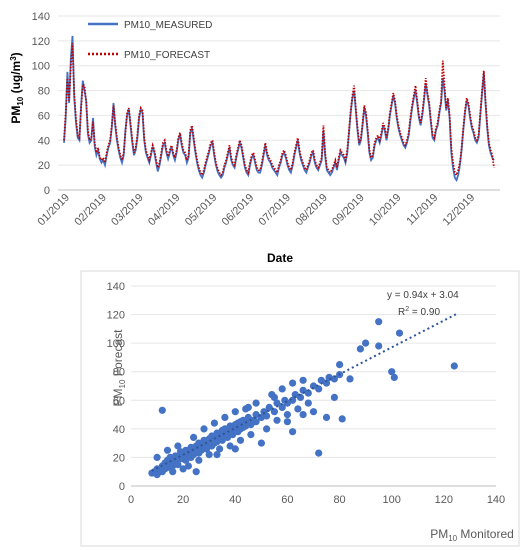 This screenshot has width=528, height=550. I want to click on scatter-y-tick-label: 80, so click(119, 373).